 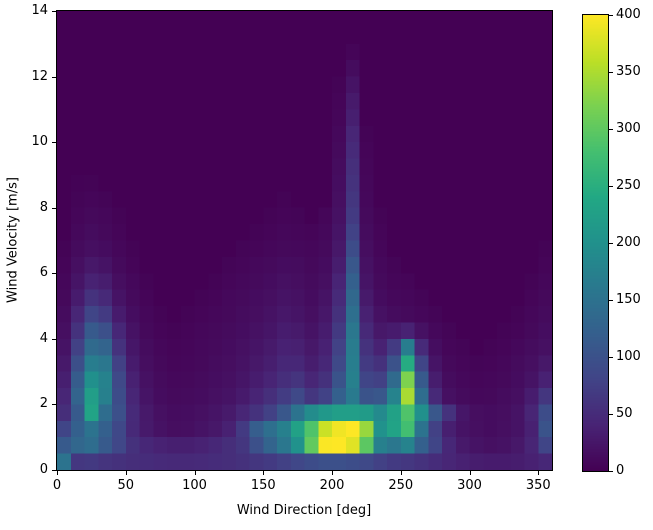 What do you see at coordinates (43, 469) in the screenshot?
I see `y-tick-label: 0` at bounding box center [43, 469].